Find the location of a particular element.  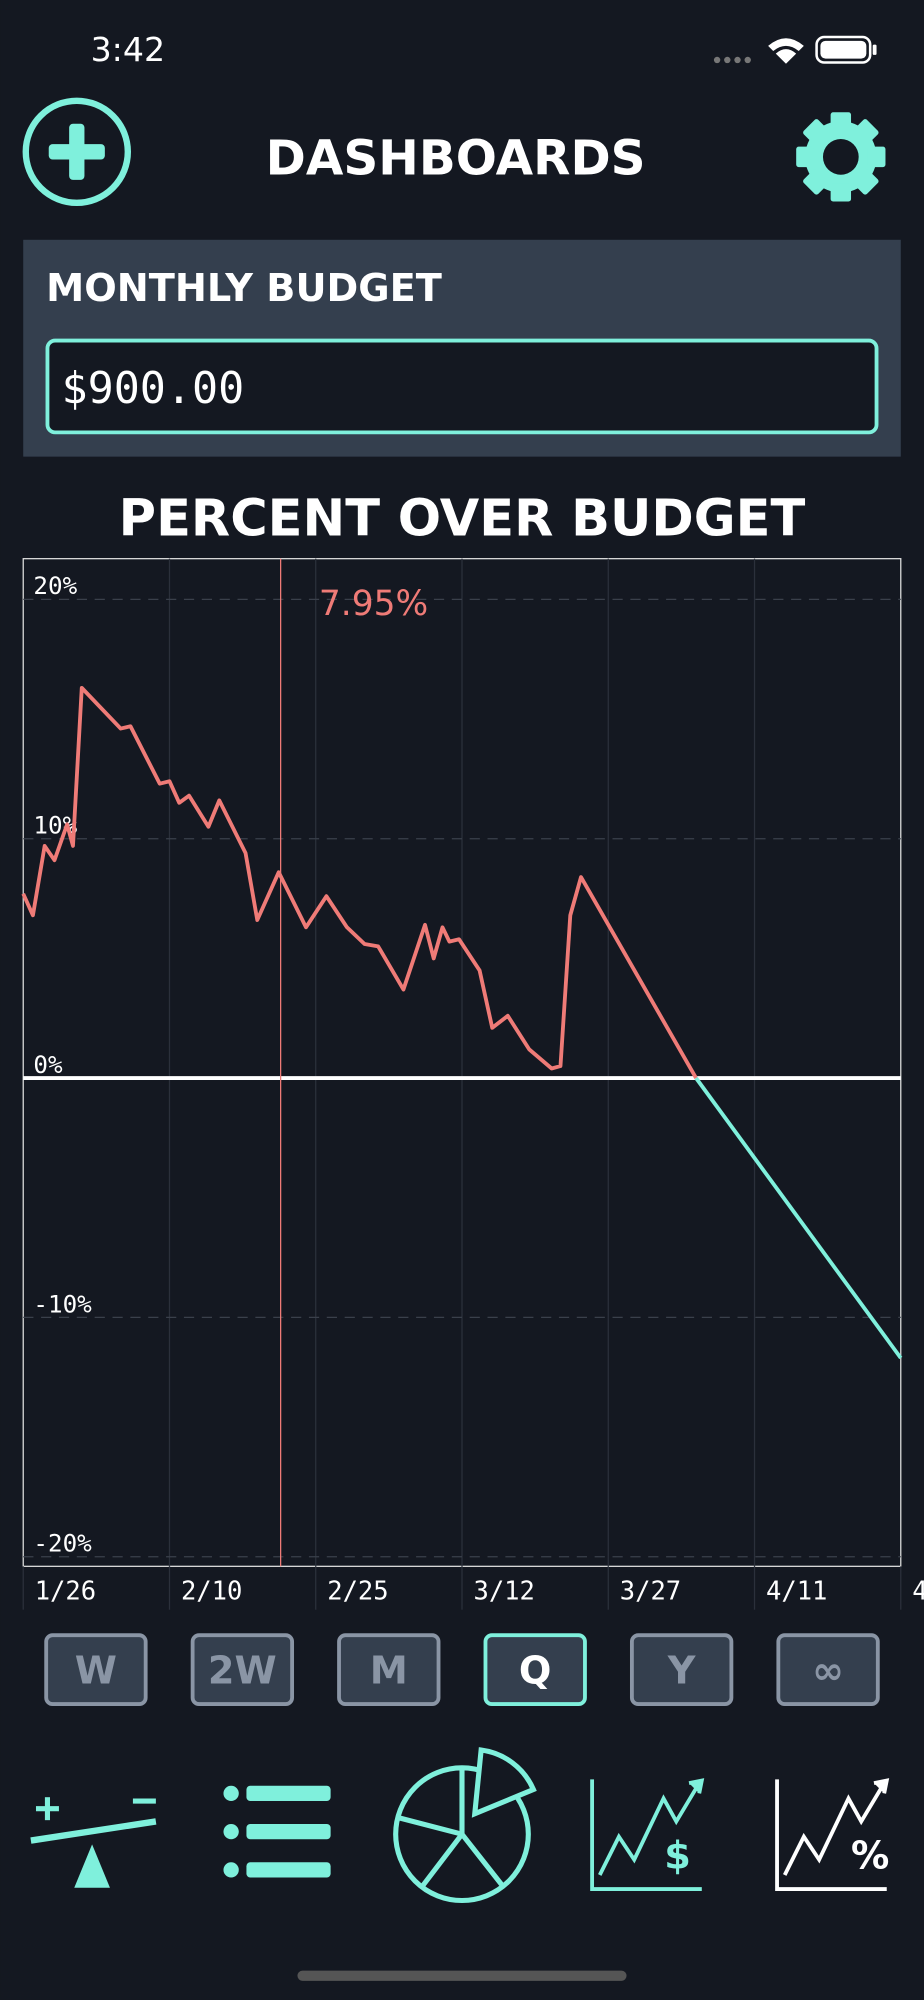

tab-money-symbol: $ is located at coordinates (677, 1856).